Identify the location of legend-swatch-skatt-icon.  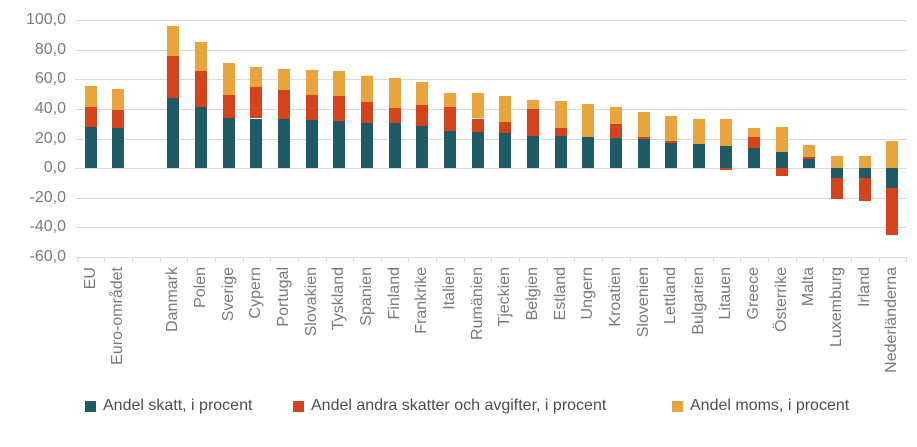
(90, 406).